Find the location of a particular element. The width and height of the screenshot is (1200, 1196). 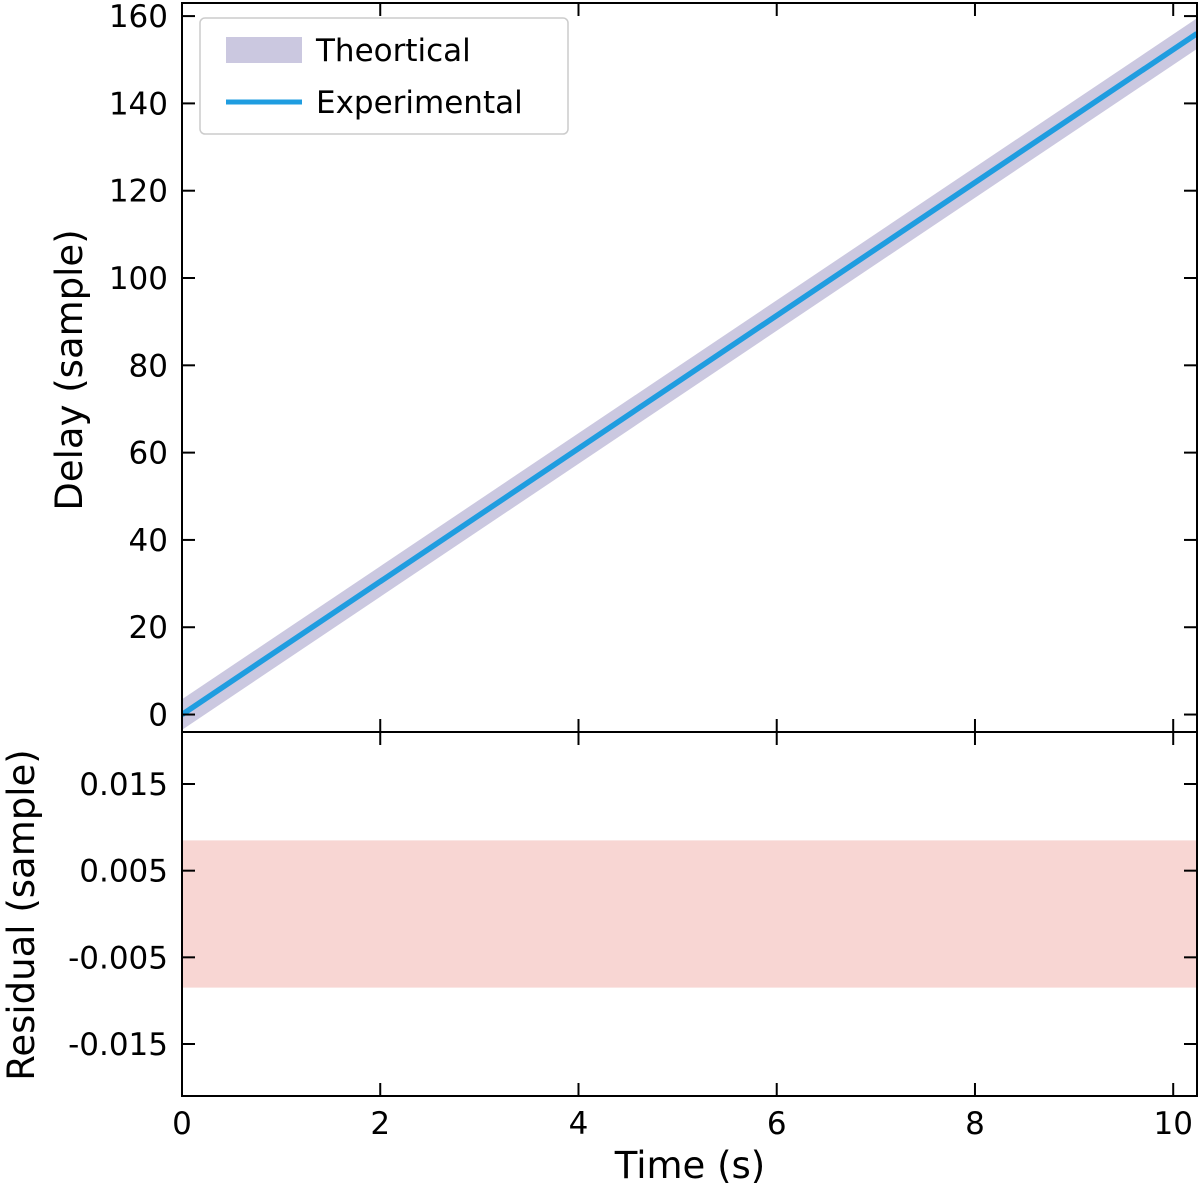

x-tick-label: 0 is located at coordinates (182, 1124).